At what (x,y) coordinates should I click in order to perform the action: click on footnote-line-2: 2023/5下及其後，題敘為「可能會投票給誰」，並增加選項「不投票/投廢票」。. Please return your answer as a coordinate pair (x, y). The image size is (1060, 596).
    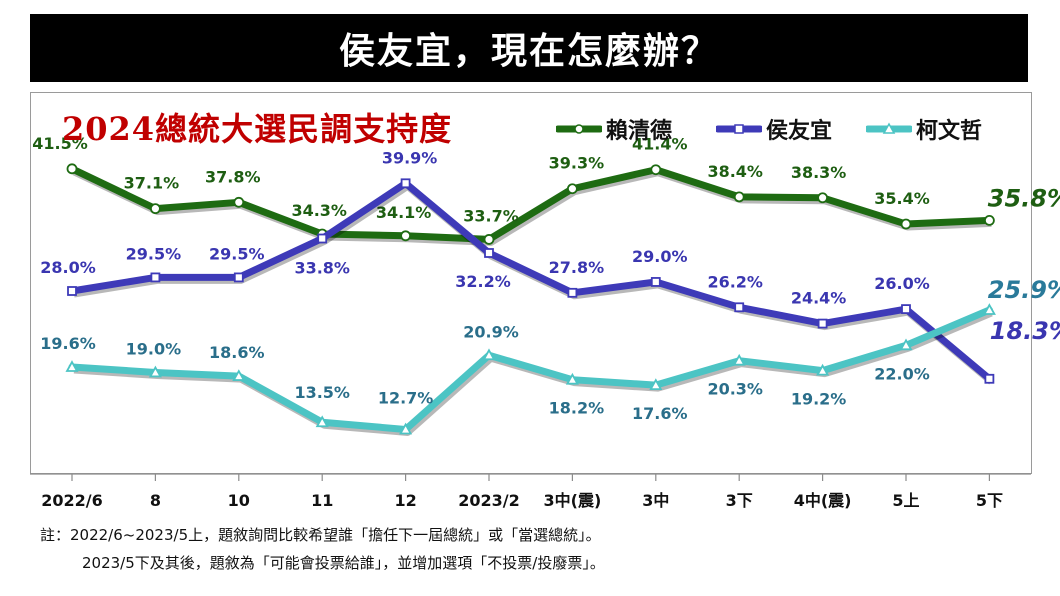
    Looking at the image, I should click on (343, 563).